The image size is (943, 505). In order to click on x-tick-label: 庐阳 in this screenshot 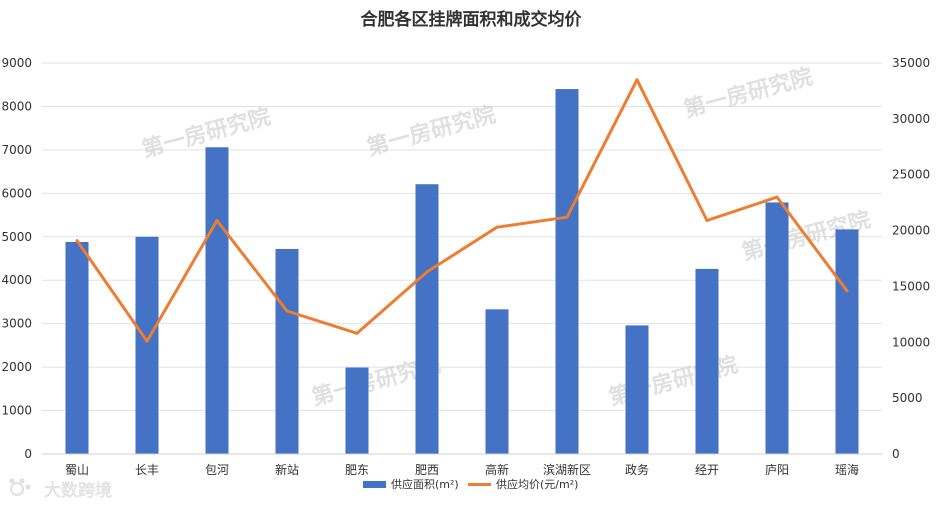, I will do `click(777, 469)`.